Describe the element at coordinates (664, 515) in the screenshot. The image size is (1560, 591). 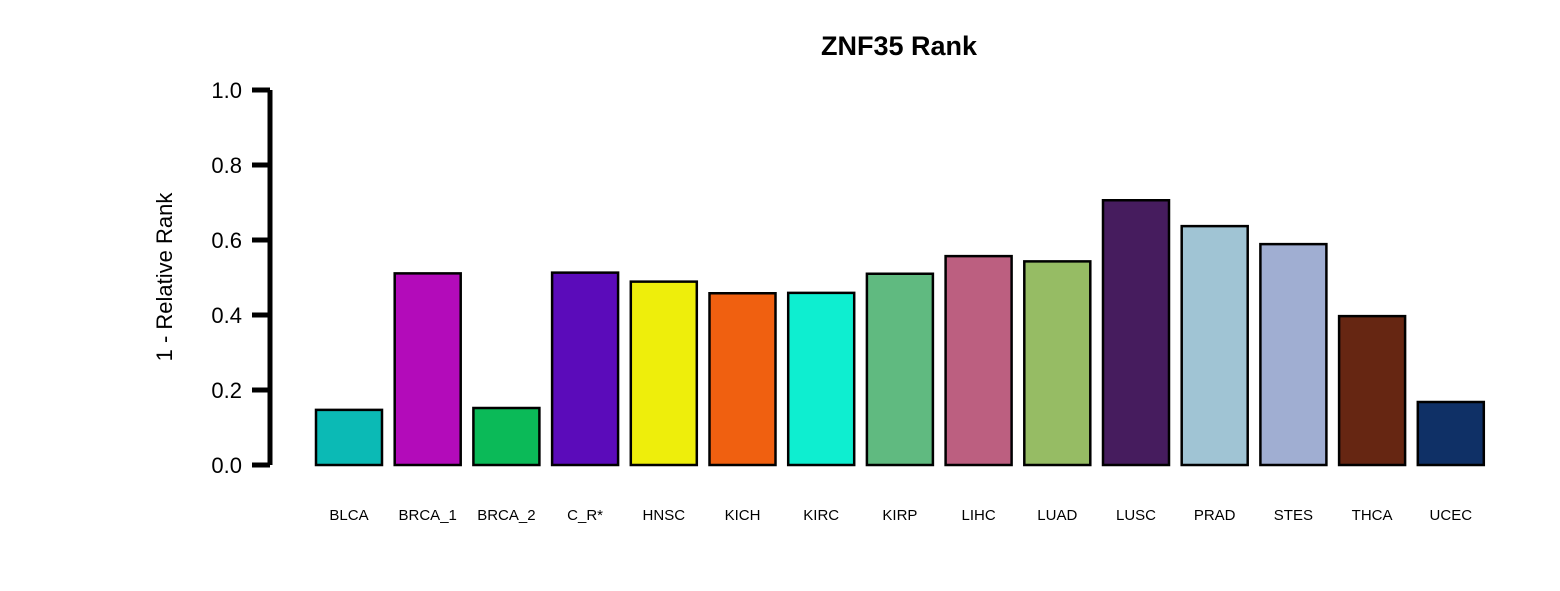
I see `x-tick-label: HNSC` at that location.